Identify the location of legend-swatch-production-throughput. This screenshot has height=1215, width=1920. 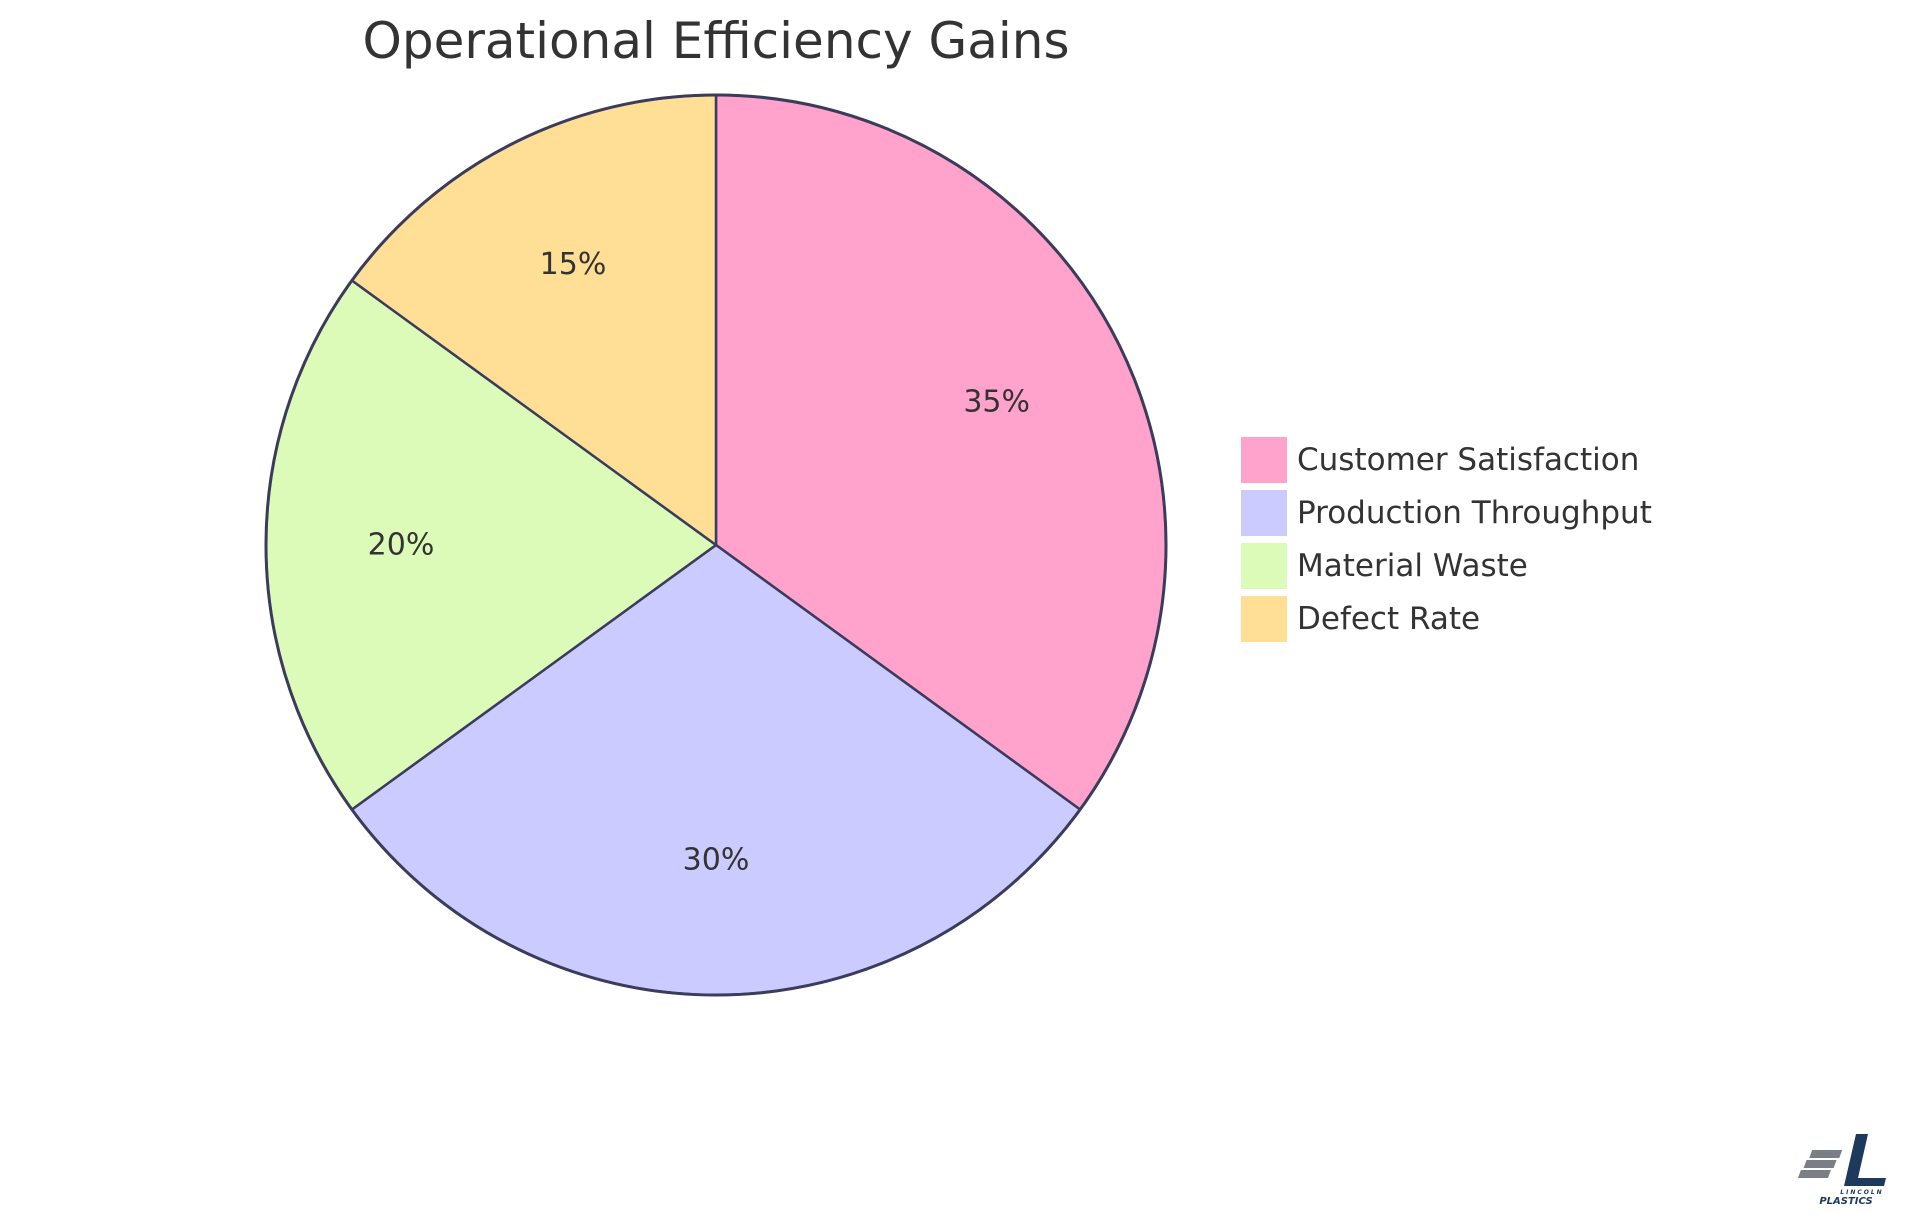
(1264, 513).